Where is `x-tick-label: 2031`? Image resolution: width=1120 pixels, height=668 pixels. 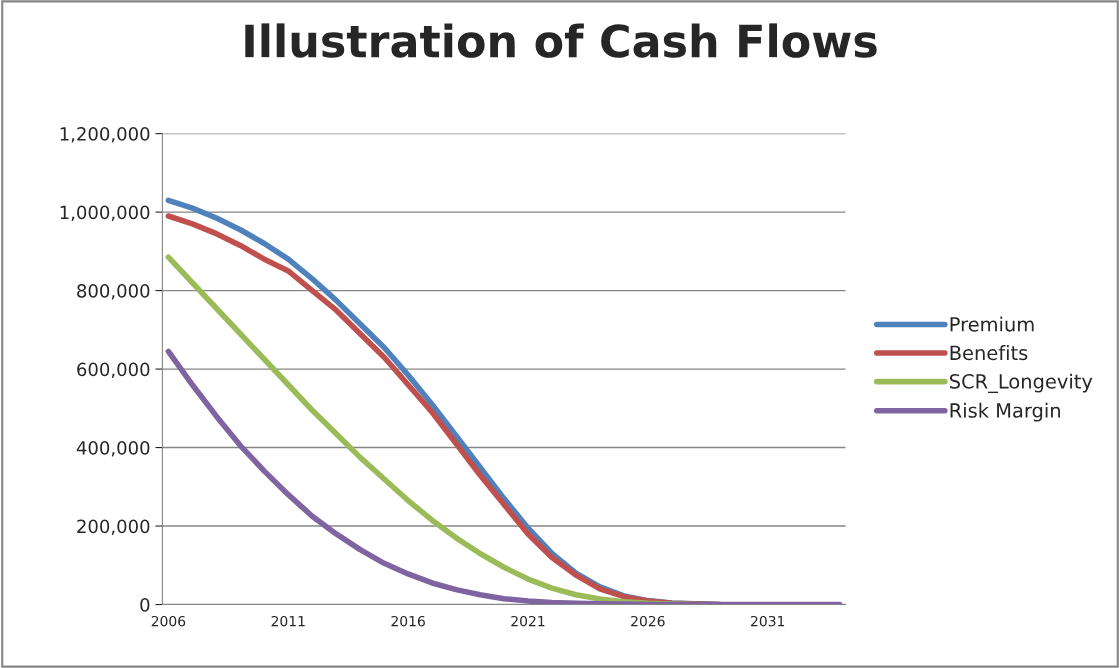 x-tick-label: 2031 is located at coordinates (768, 621).